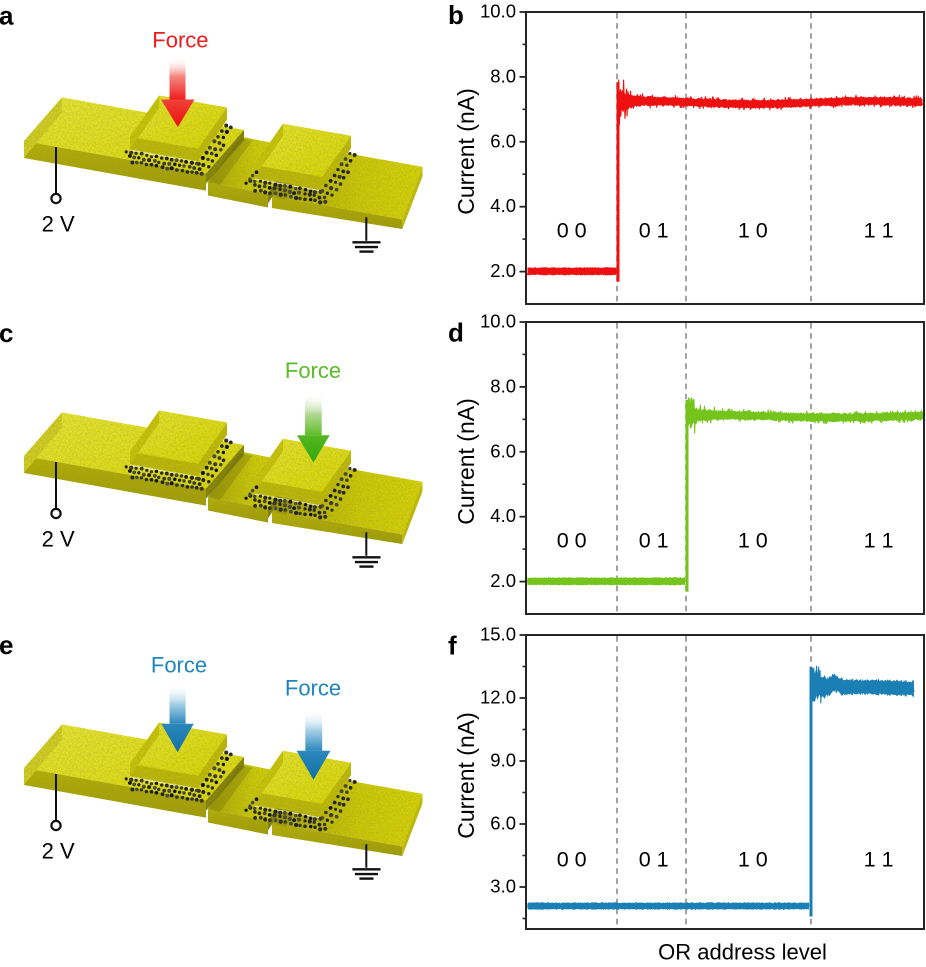 The width and height of the screenshot is (926, 967). Describe the element at coordinates (7, 15) in the screenshot. I see `svg-text: a` at that location.